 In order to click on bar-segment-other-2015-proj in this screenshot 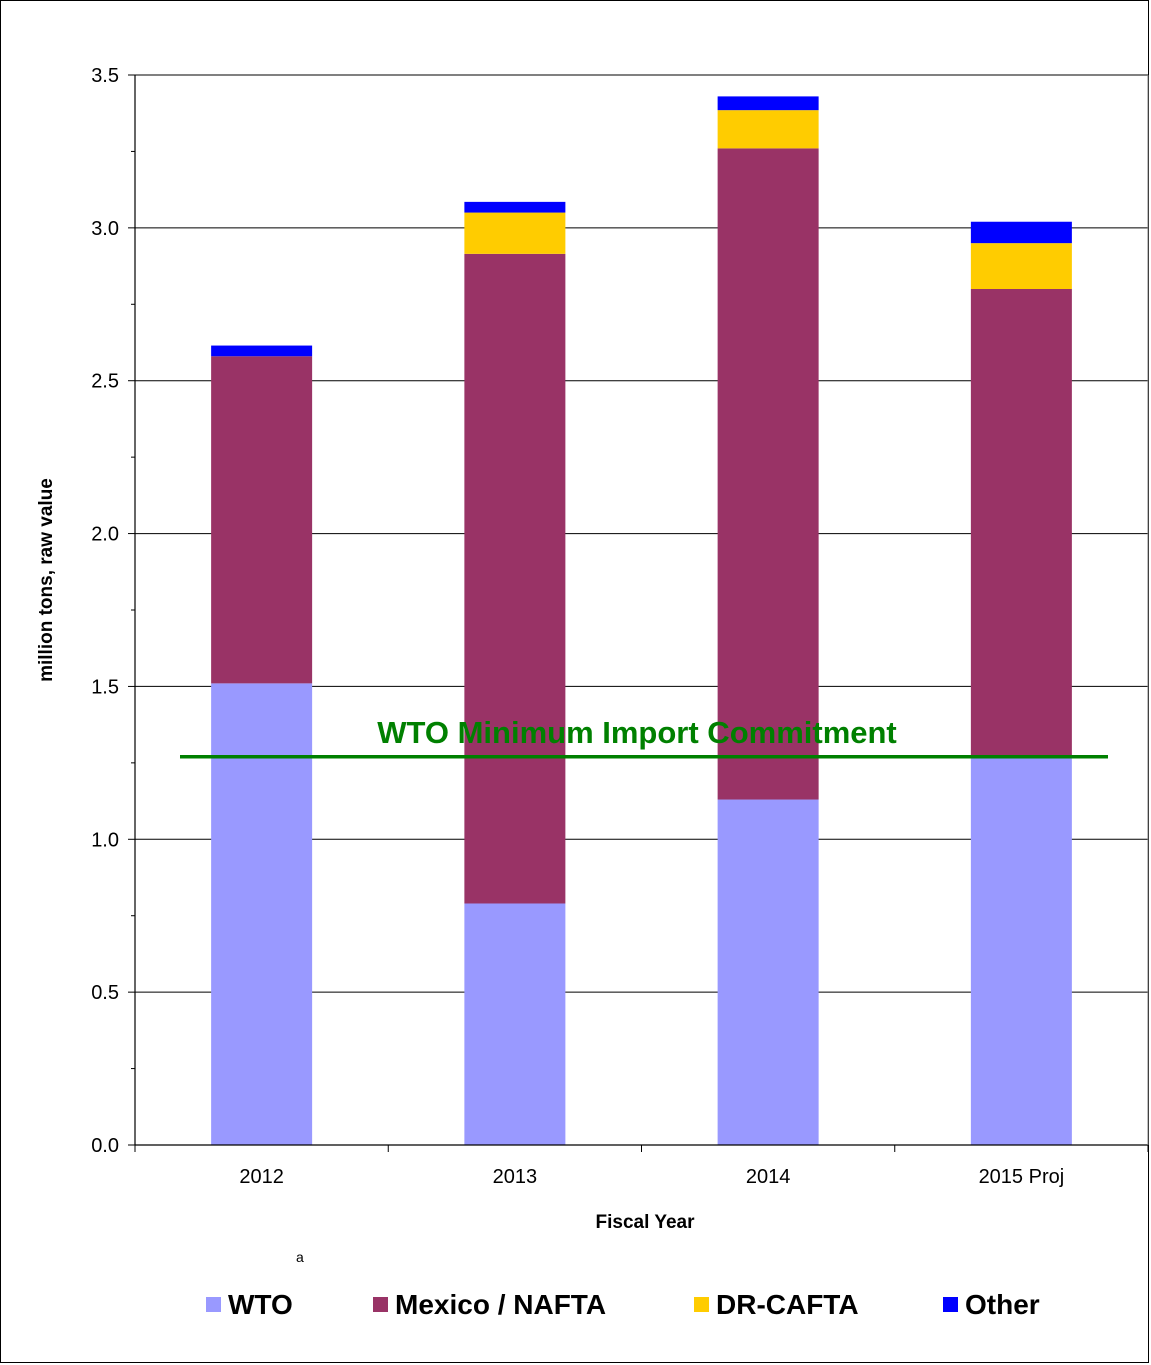, I will do `click(1021, 232)`.